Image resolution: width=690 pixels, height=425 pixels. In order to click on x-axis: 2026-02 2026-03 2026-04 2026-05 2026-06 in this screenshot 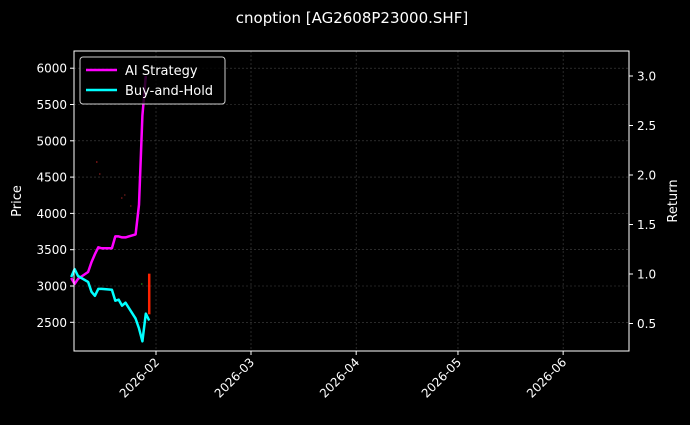, I will do `click(343, 376)`.